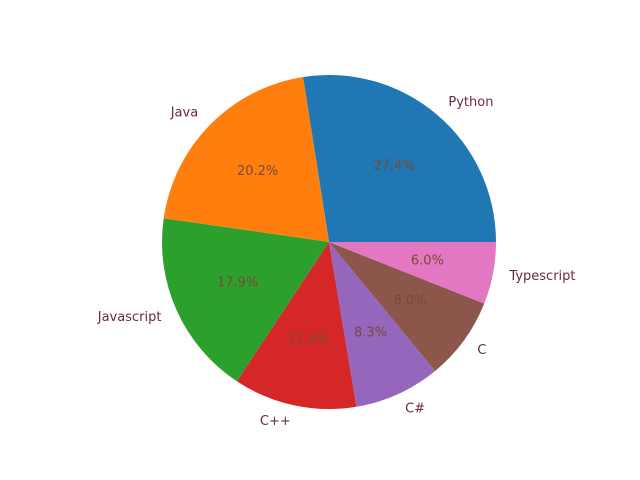 The width and height of the screenshot is (640, 480). Describe the element at coordinates (370, 333) in the screenshot. I see `percent-csharp: 8.3%` at that location.